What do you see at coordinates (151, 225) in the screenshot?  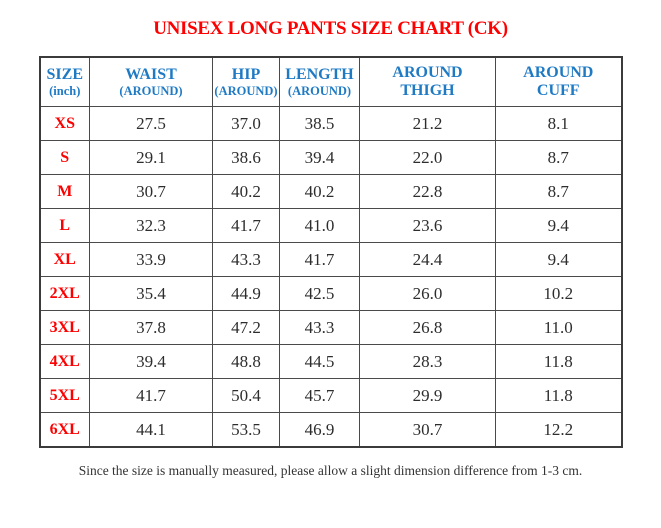 I see `waist-value: 32.3` at bounding box center [151, 225].